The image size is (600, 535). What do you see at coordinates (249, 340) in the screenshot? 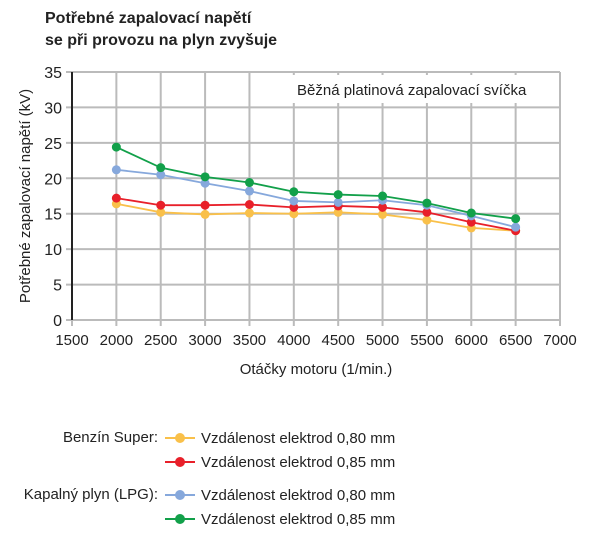
I see `x-tick-label: 3500` at bounding box center [249, 340].